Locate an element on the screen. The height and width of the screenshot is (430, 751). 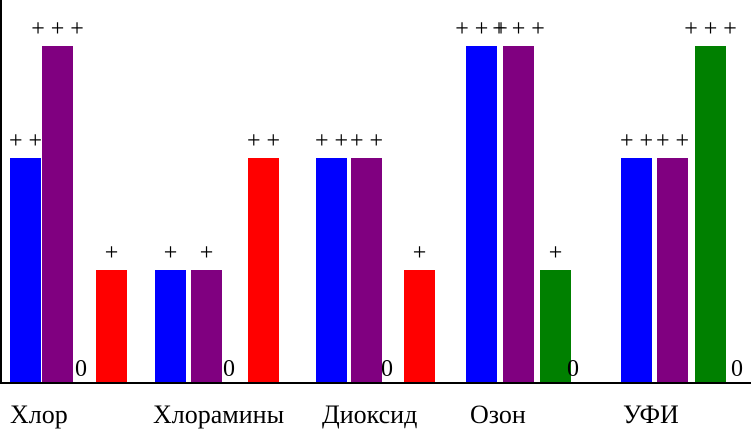
value-label-3-1: + + is located at coordinates (331, 141).